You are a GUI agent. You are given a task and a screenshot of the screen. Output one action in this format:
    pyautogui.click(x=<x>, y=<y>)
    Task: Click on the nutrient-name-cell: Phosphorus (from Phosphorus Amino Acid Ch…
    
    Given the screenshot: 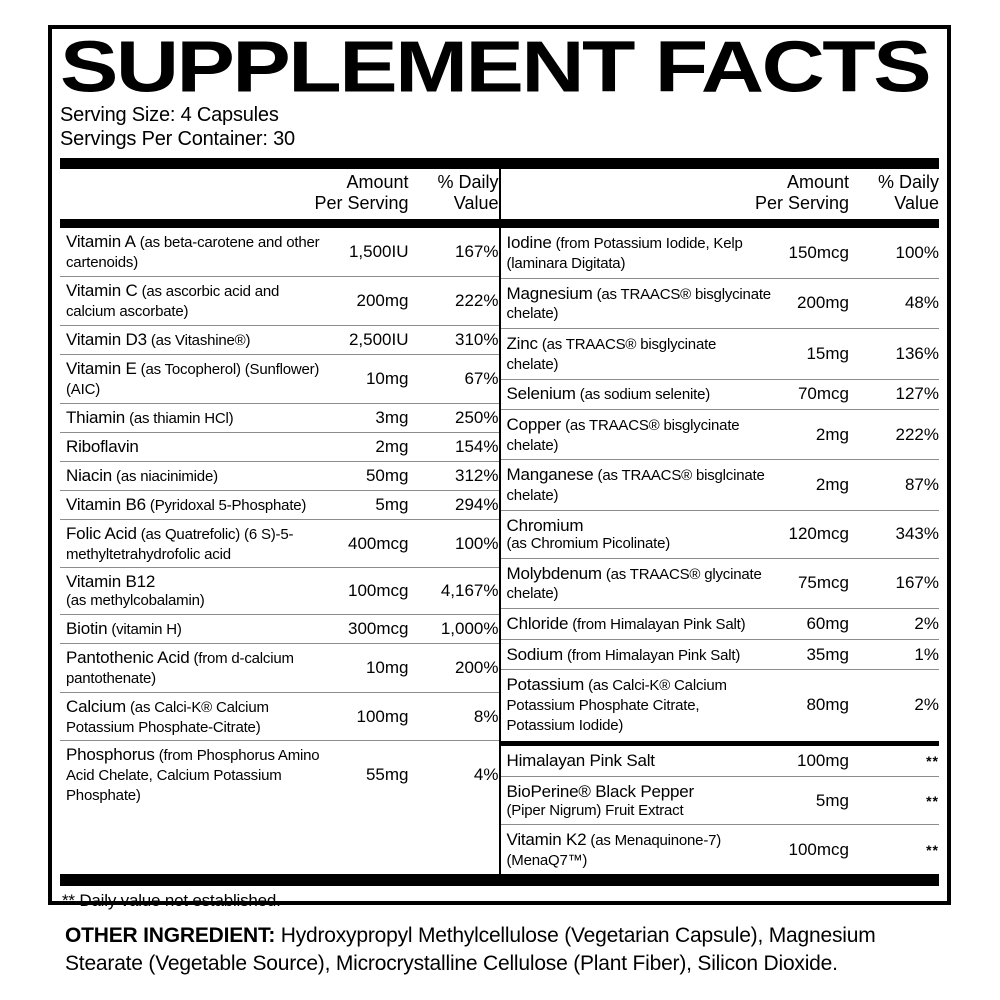 What is the action you would take?
    pyautogui.click(x=195, y=775)
    